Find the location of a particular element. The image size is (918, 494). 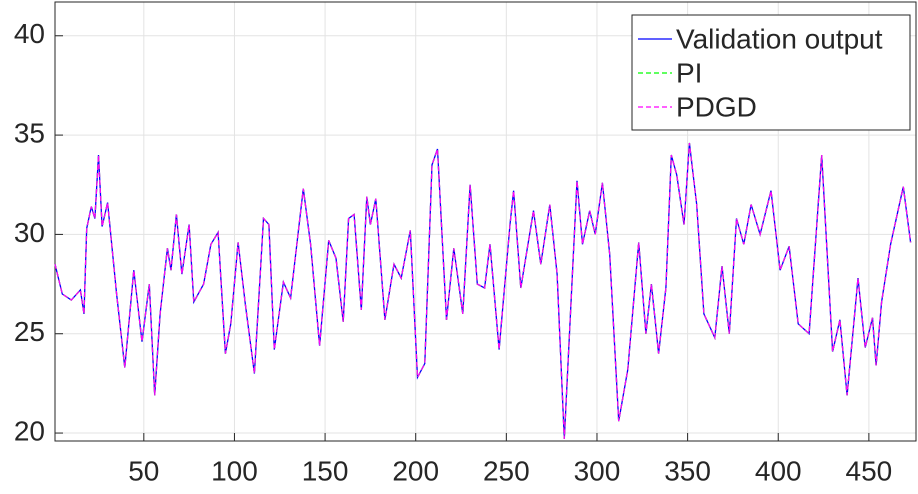

legend-label: PDGD is located at coordinates (716, 106).